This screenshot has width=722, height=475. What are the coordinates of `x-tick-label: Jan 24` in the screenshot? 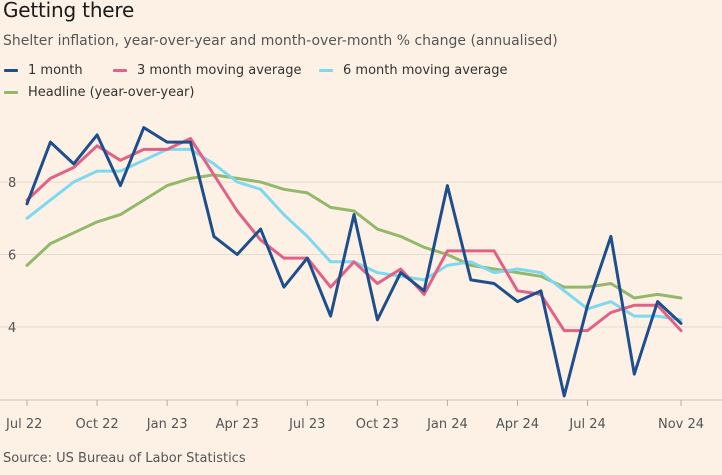 It's located at (447, 424).